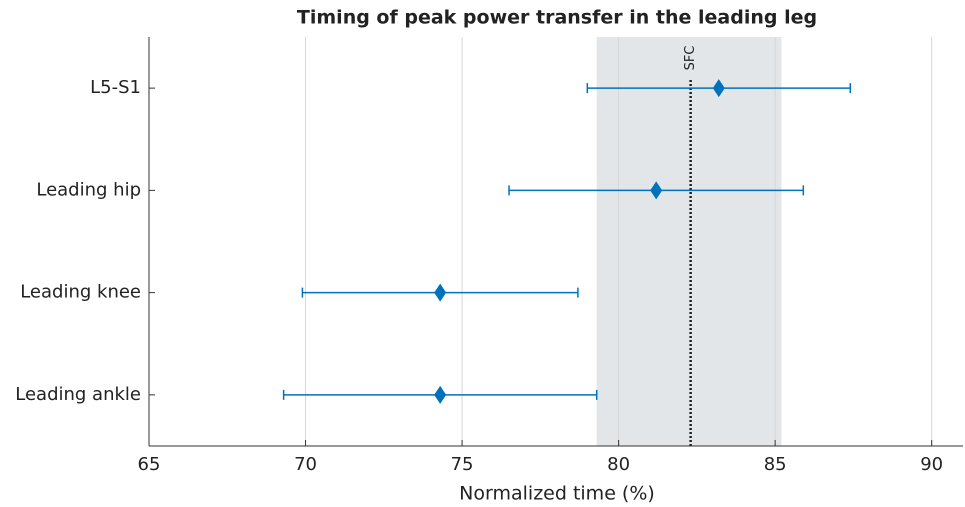 The width and height of the screenshot is (965, 507). Describe the element at coordinates (462, 464) in the screenshot. I see `x-tick-label: 75` at that location.